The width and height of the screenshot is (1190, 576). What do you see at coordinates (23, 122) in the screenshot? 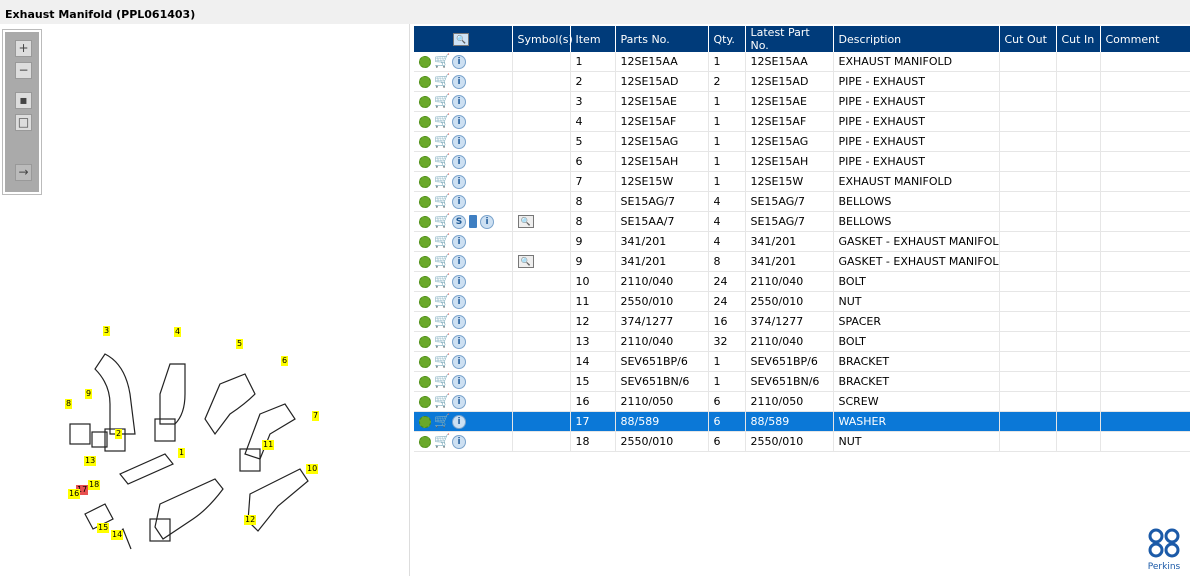
I see `fit-window-icon: □` at bounding box center [23, 122].